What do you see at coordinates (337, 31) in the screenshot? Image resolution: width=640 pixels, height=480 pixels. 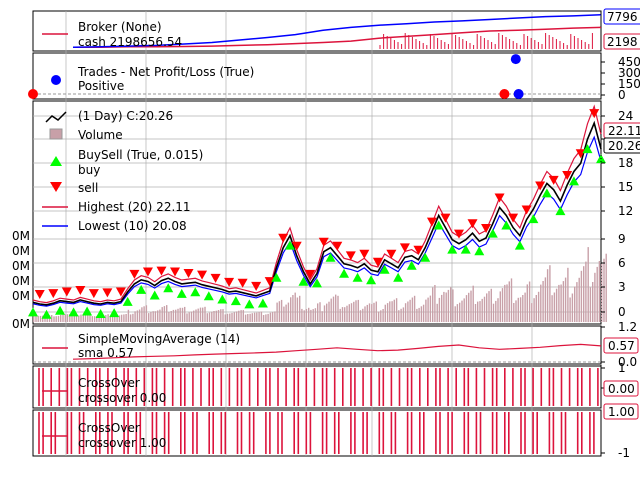 I see `broker-series` at bounding box center [337, 31].